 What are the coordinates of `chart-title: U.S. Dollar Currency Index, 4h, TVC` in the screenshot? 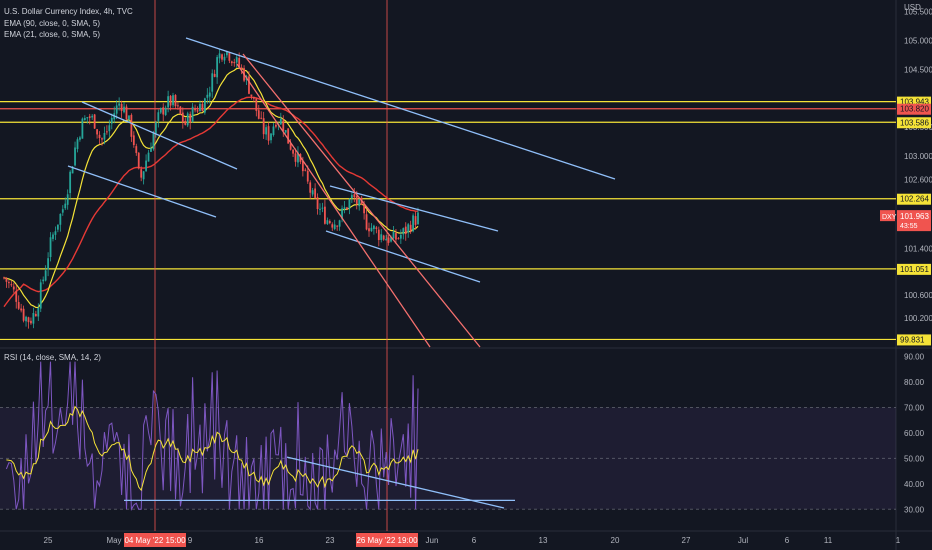 It's located at (68, 11).